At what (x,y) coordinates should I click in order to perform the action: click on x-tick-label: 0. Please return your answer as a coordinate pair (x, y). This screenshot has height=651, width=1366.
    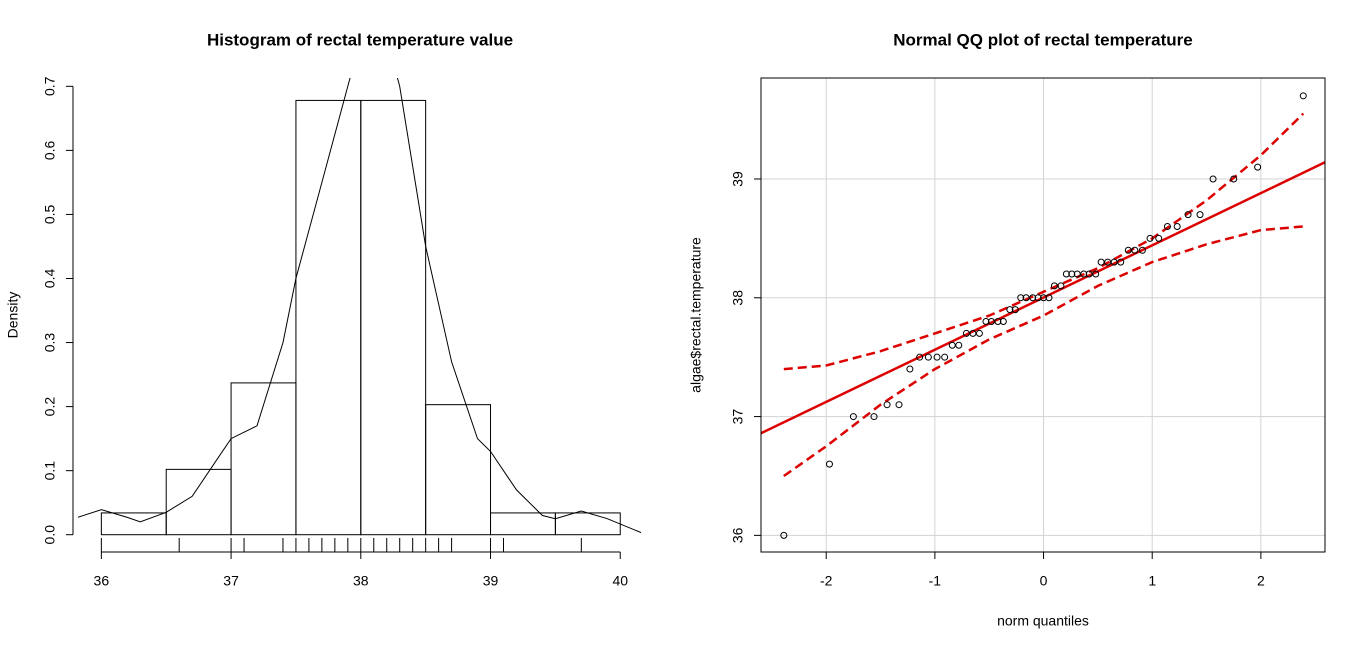
    Looking at the image, I should click on (1044, 581).